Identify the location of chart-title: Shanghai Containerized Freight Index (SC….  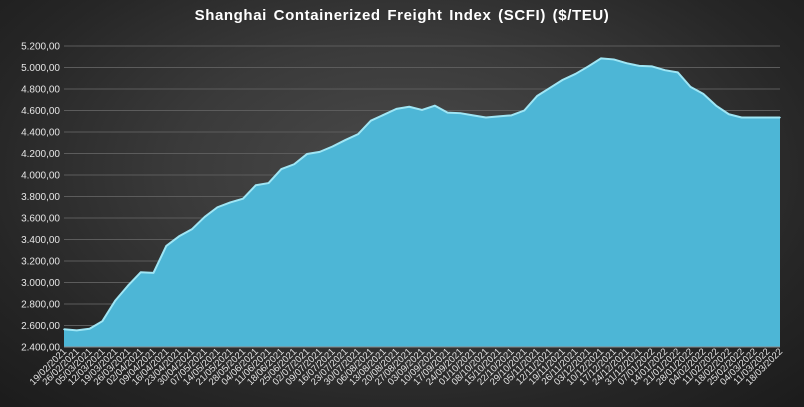
(402, 15).